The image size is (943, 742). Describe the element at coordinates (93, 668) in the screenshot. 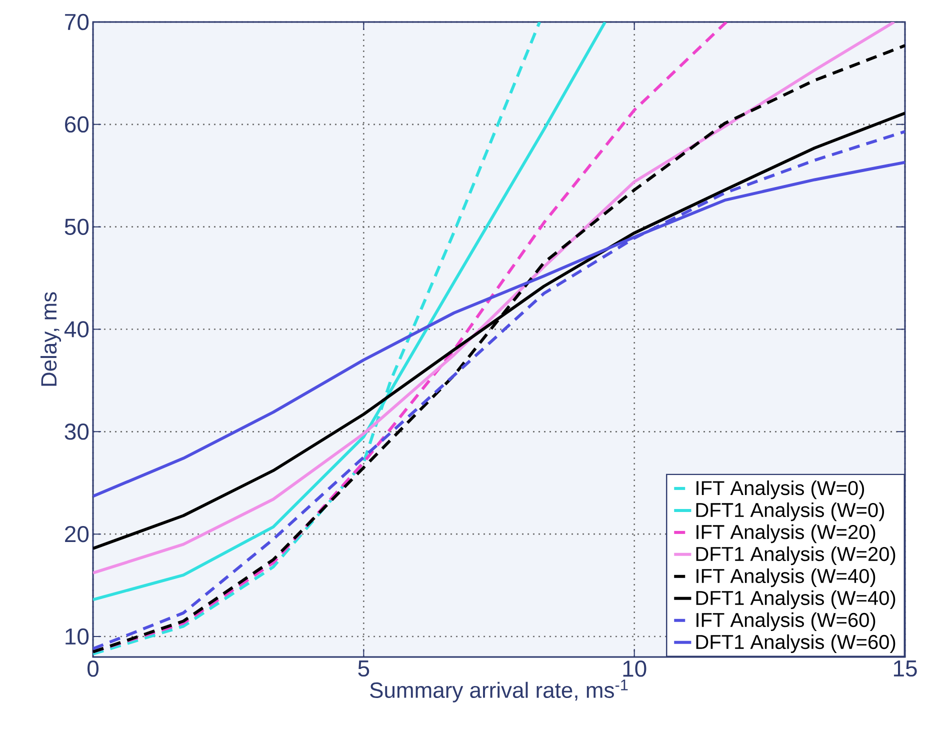

I see `x-tick-label: 0` at that location.